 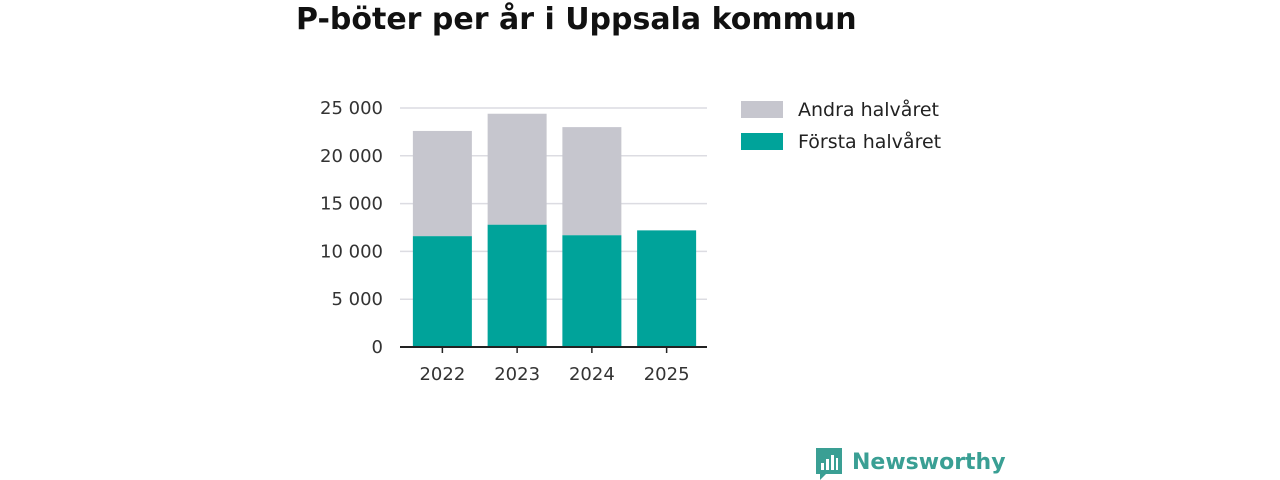 What do you see at coordinates (667, 288) in the screenshot?
I see `bar-2025-forsta-halvaret` at bounding box center [667, 288].